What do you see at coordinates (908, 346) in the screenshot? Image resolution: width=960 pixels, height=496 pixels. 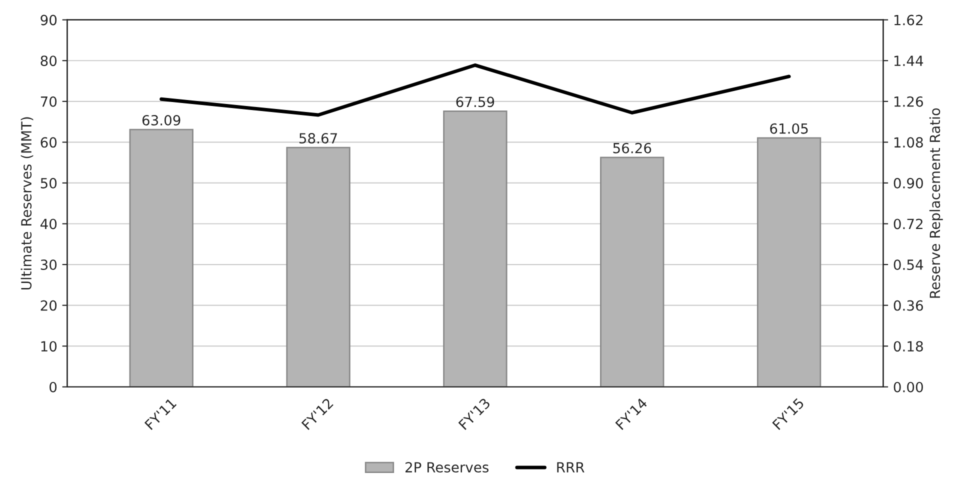 I see `y2-tick-label: 0.18` at bounding box center [908, 346].